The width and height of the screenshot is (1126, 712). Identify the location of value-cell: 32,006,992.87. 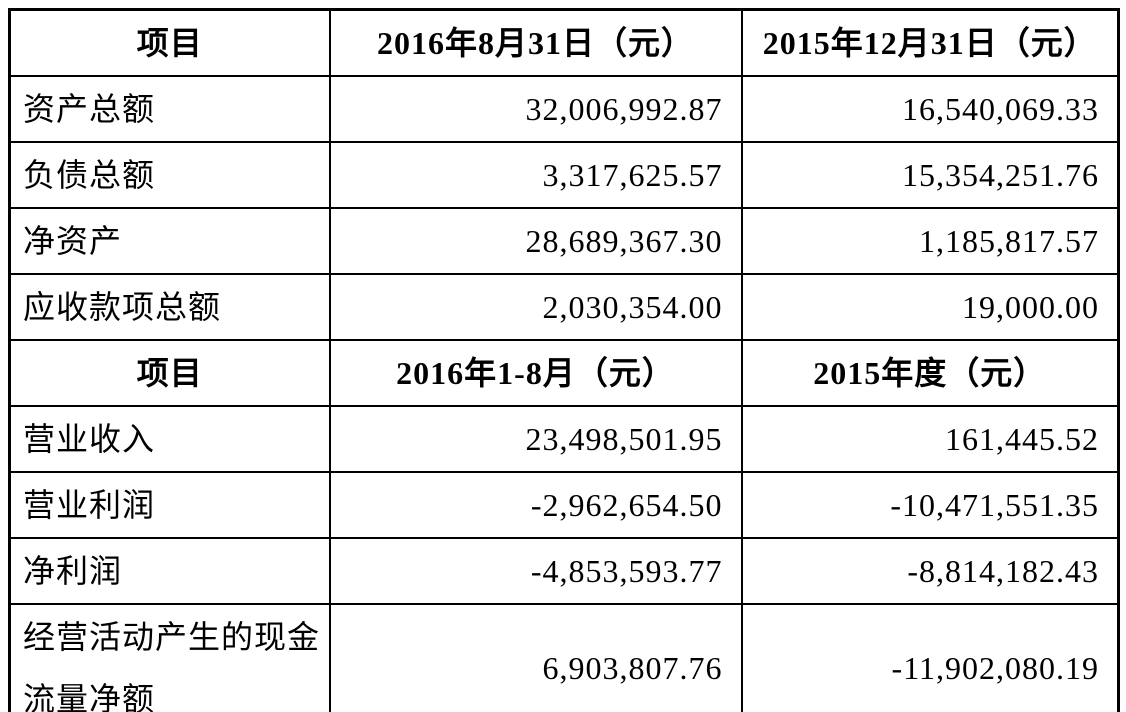
(535, 109).